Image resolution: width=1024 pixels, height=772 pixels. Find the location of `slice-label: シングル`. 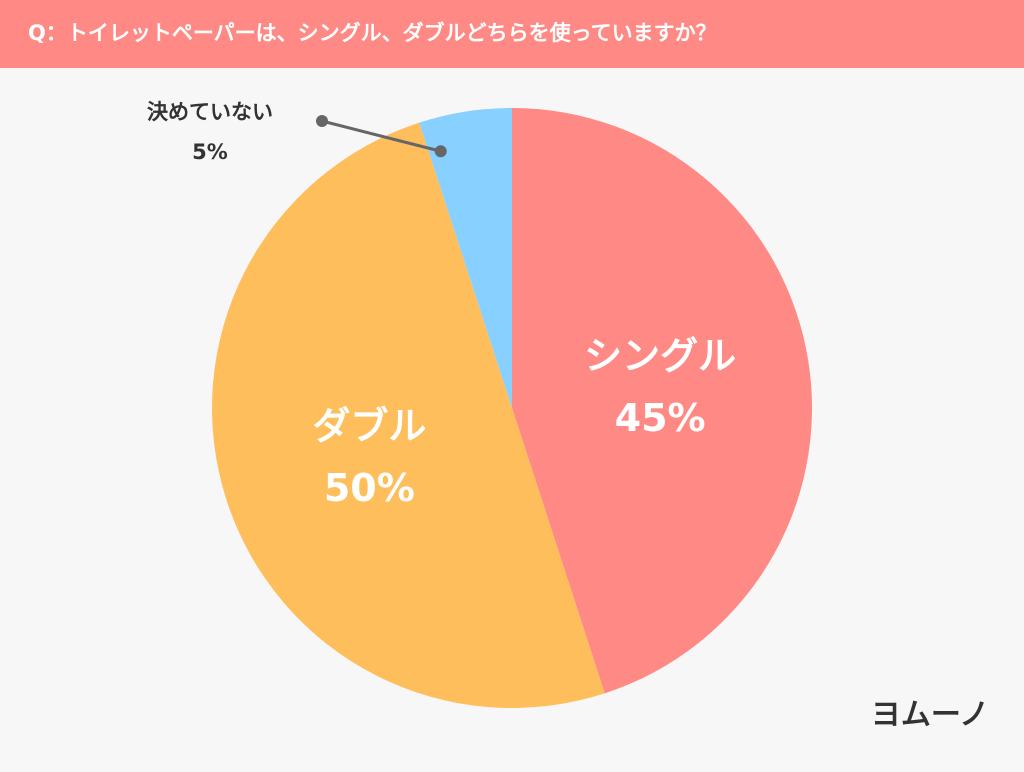

slice-label: シングル is located at coordinates (660, 356).